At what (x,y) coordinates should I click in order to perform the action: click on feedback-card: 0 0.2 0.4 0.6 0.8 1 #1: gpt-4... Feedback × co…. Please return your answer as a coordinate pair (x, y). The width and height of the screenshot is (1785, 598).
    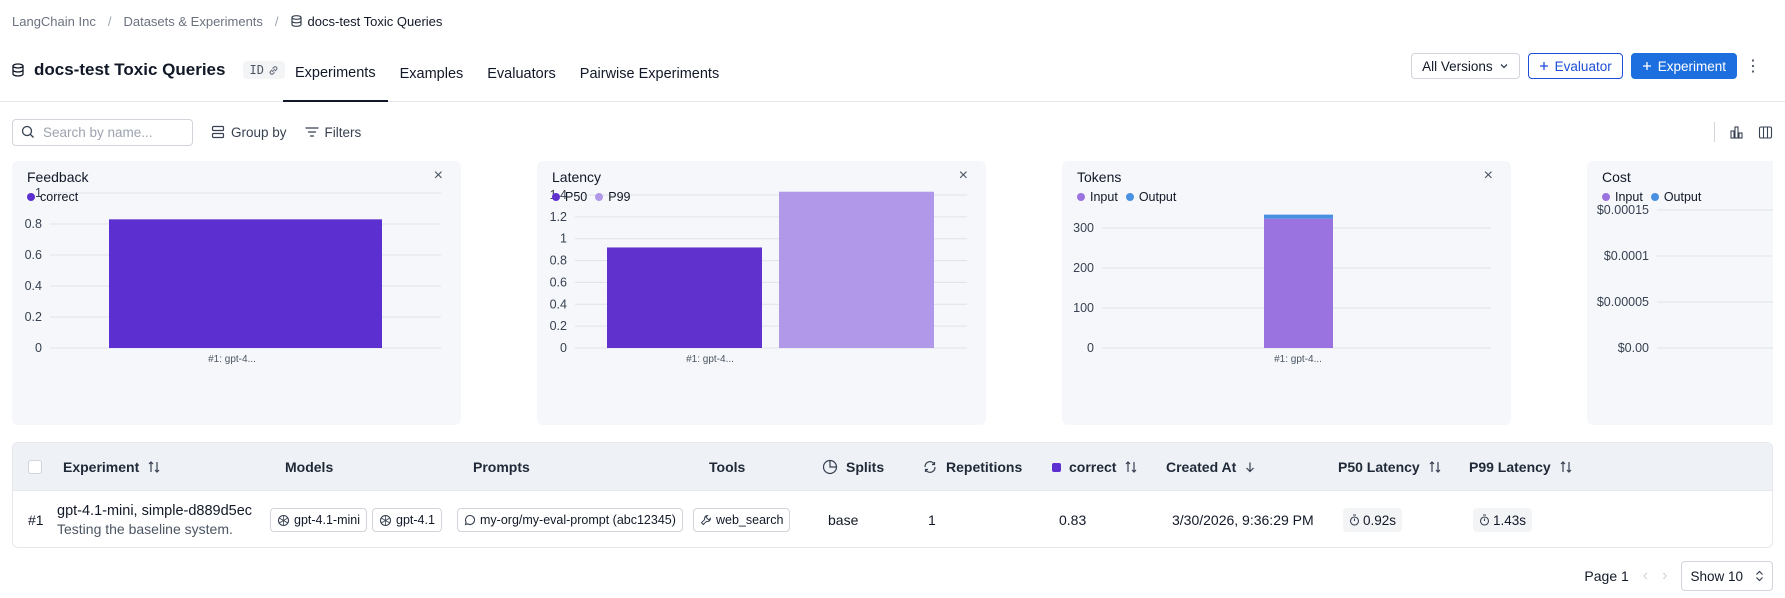
    Looking at the image, I should click on (236, 293).